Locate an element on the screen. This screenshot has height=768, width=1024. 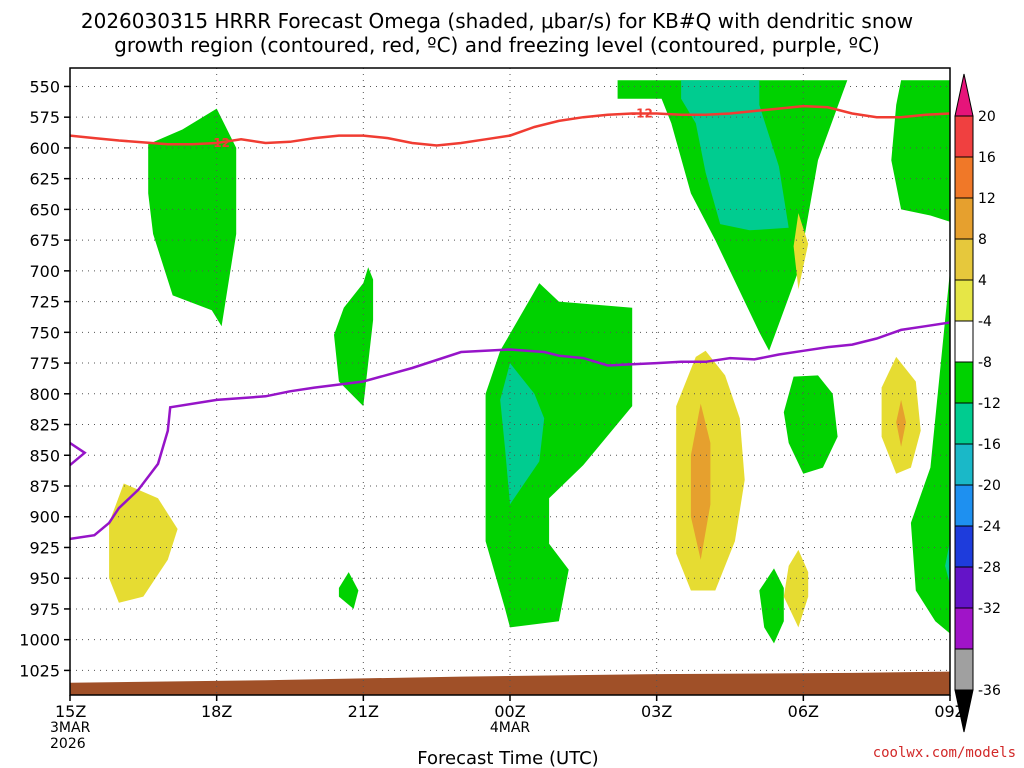
y-tick-label-600: 600 is located at coordinates (44, 148).